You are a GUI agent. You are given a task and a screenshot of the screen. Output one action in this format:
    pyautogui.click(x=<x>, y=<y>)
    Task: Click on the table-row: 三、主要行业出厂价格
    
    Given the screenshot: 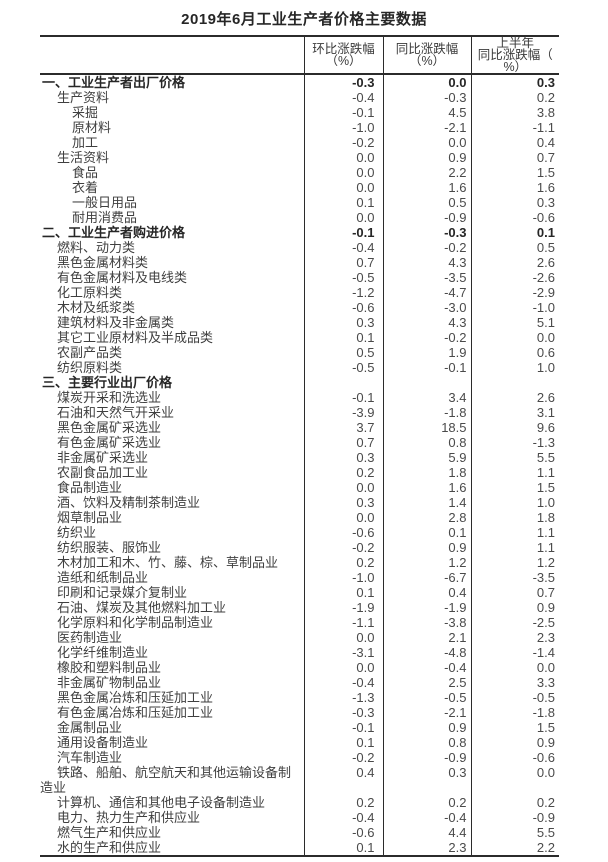 What is the action you would take?
    pyautogui.click(x=299, y=382)
    